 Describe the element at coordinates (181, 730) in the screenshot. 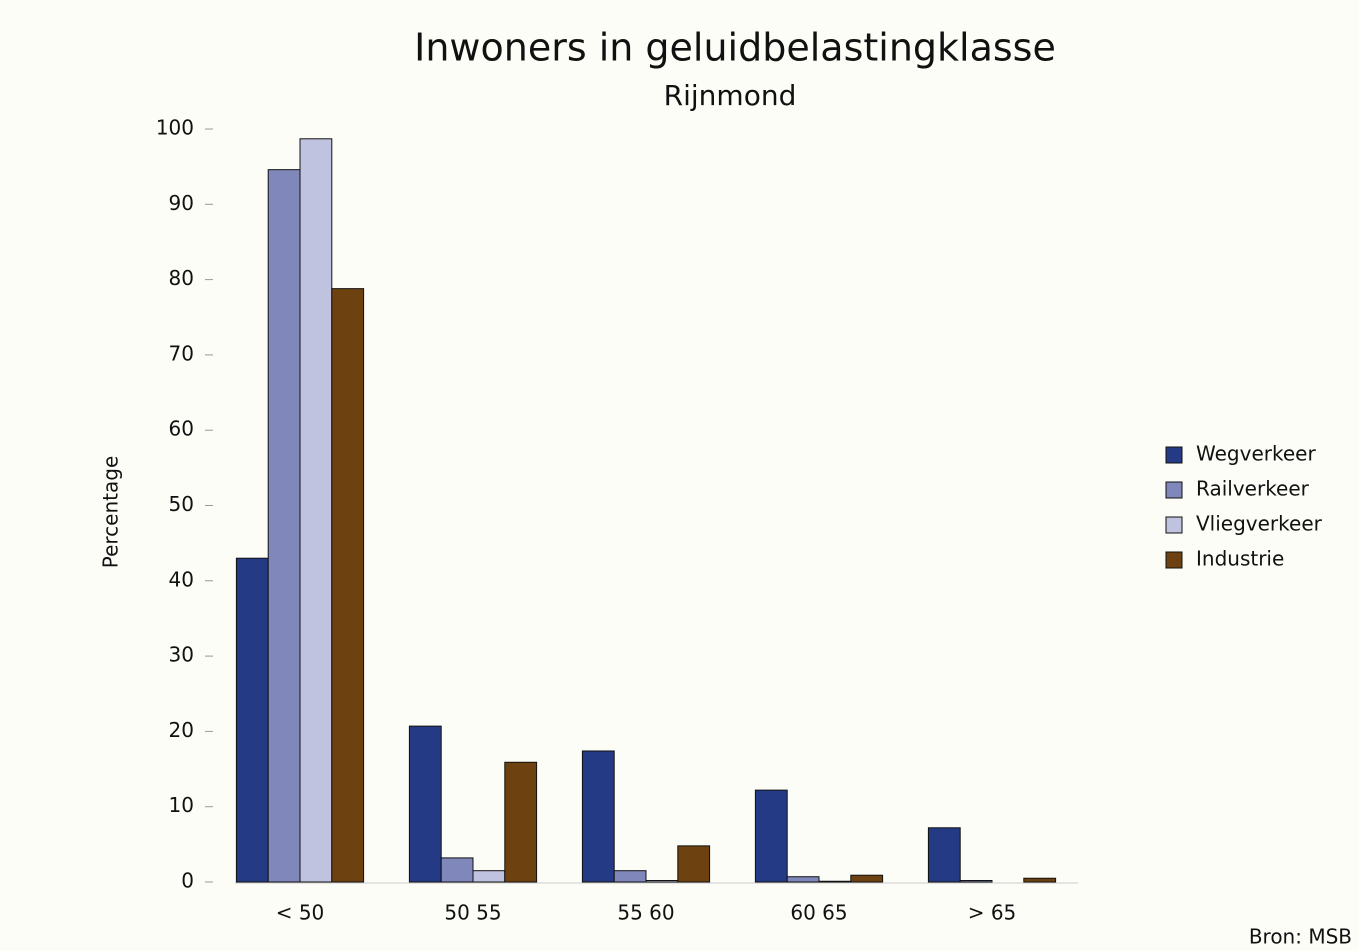

I see `y-tick-label: 20` at that location.